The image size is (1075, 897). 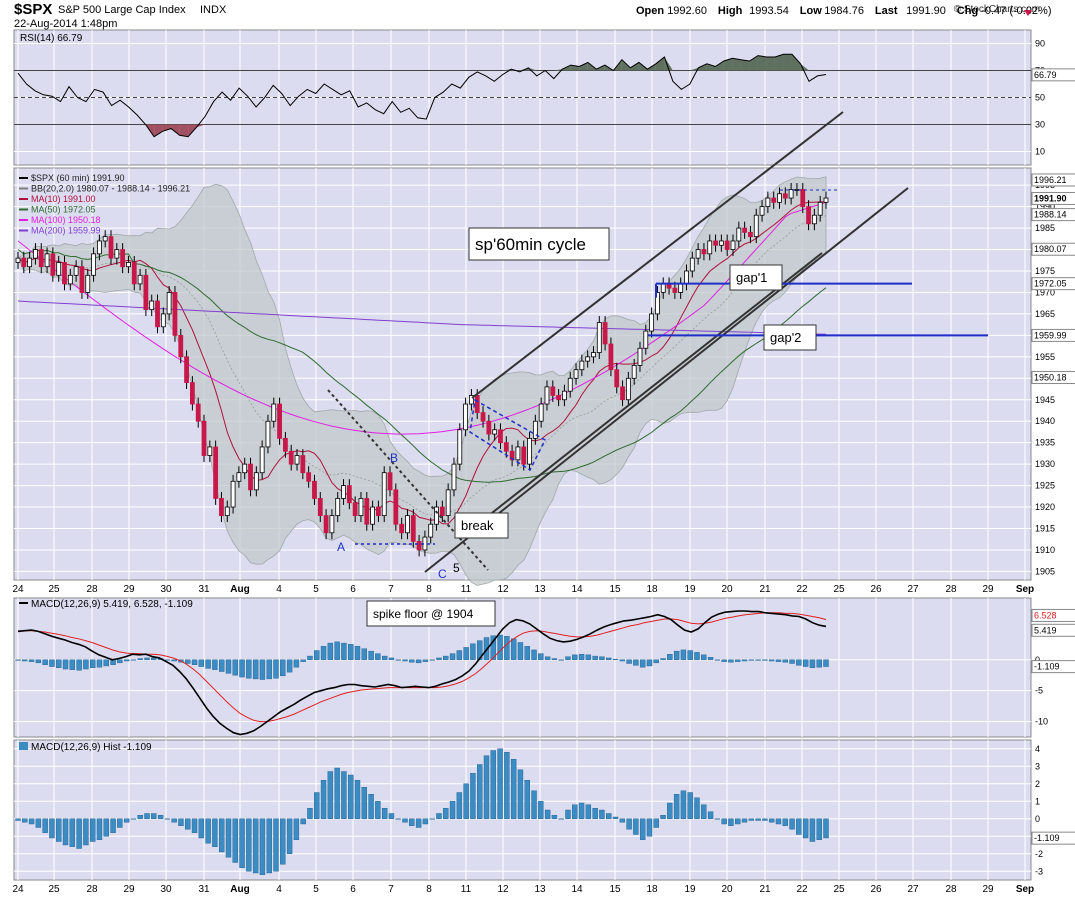 I want to click on stat-label: Last, so click(x=886, y=11).